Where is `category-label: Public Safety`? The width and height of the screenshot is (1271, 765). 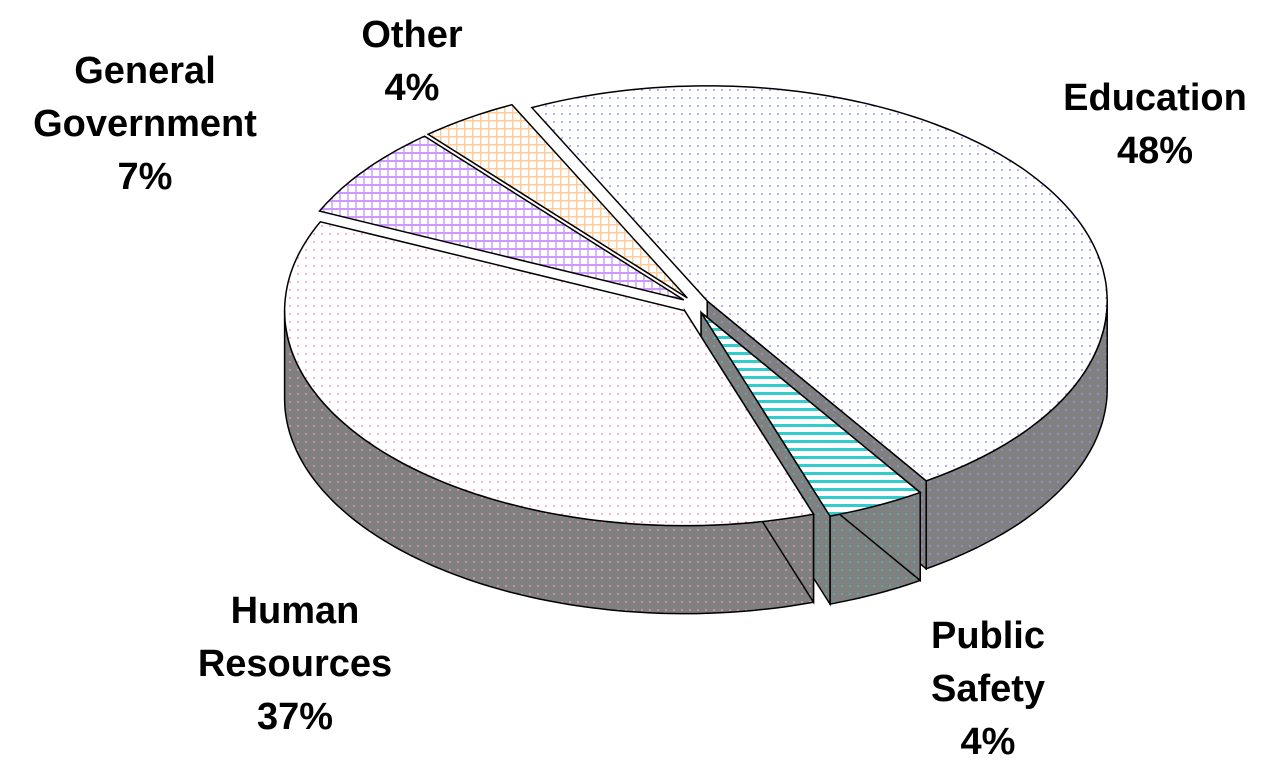
category-label: Public Safety is located at coordinates (988, 663).